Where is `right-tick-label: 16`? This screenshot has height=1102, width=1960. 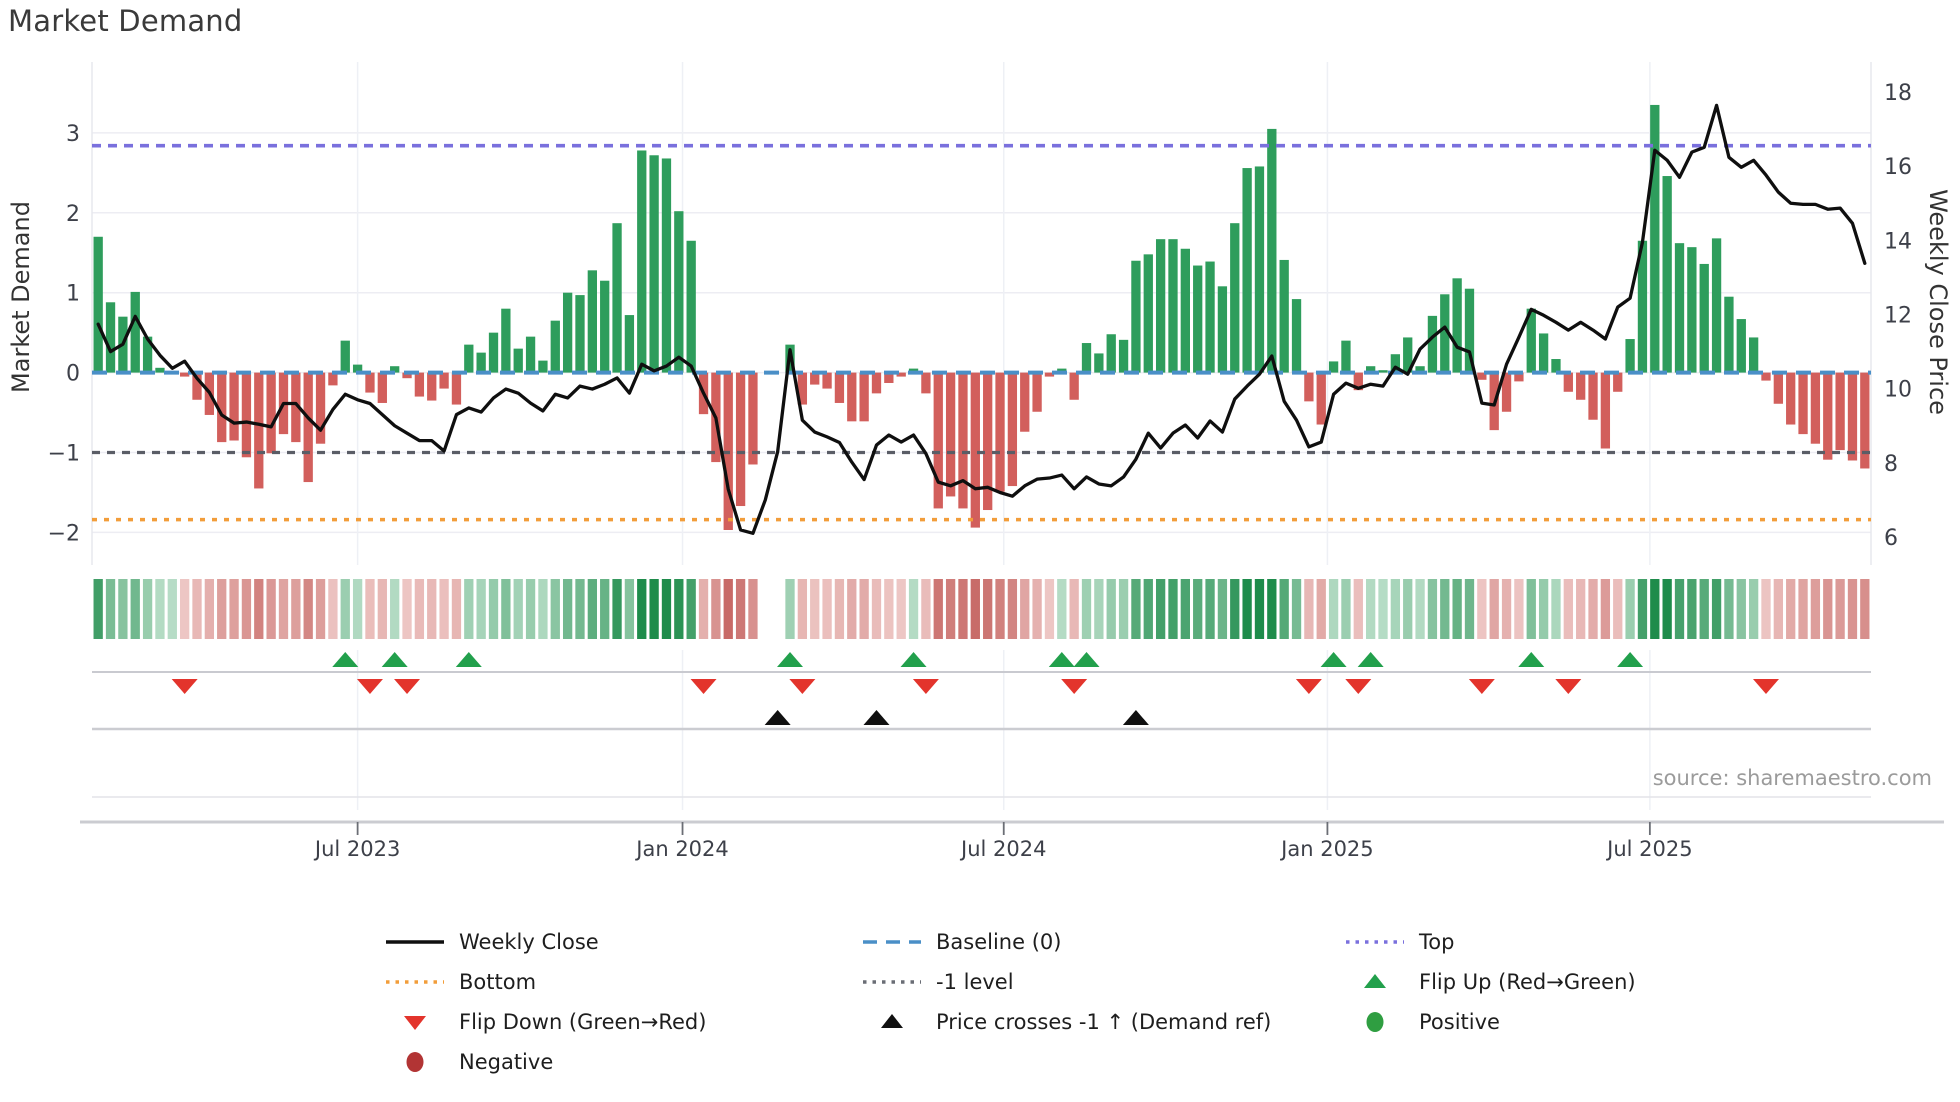
right-tick-label: 16 is located at coordinates (1898, 167).